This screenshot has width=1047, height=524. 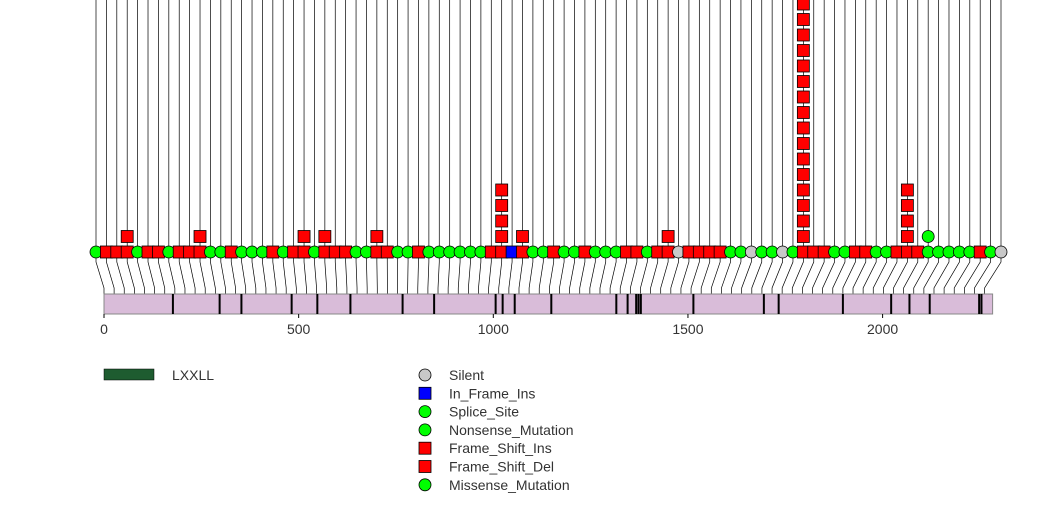 I want to click on legend-label-frame-shift-del: Frame_Shift_Del, so click(x=501, y=467).